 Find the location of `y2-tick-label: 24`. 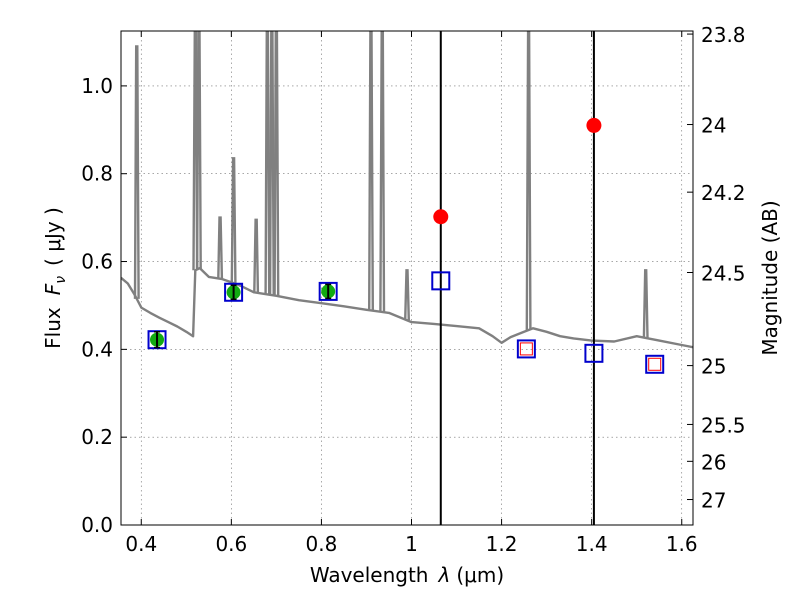

y2-tick-label: 24 is located at coordinates (713, 126).